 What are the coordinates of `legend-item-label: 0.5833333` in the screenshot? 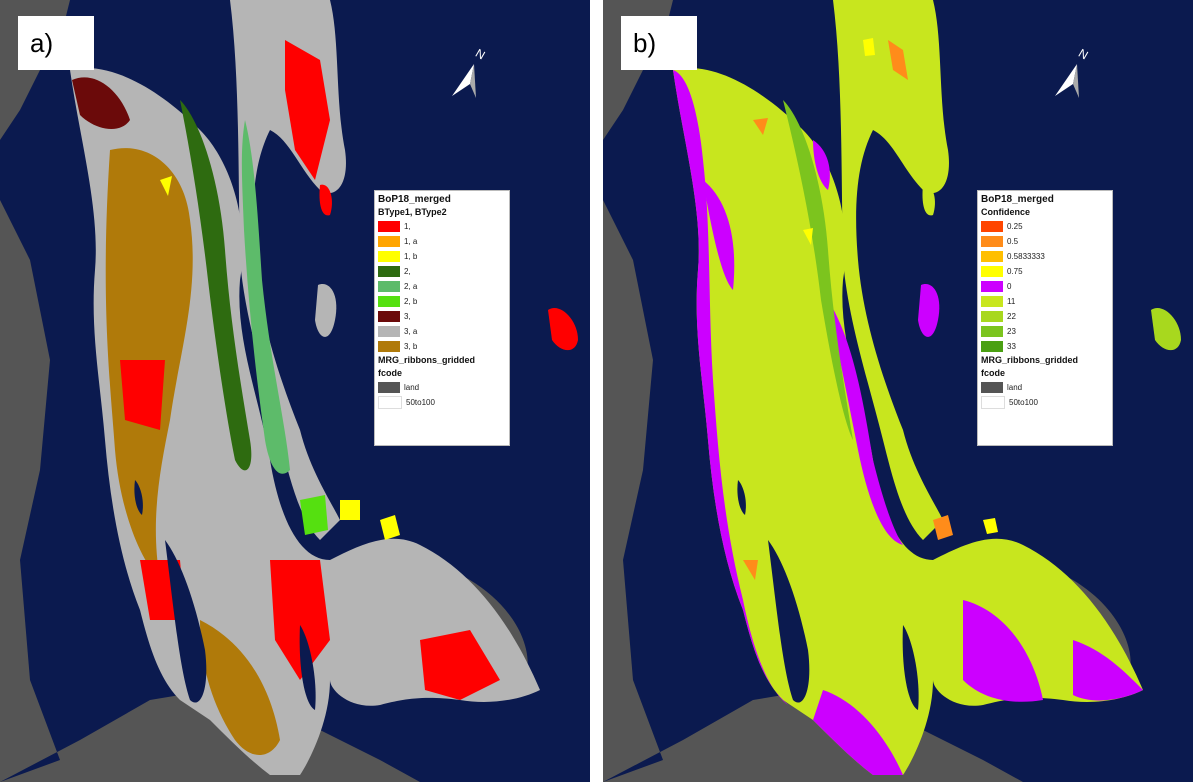 It's located at (1026, 256).